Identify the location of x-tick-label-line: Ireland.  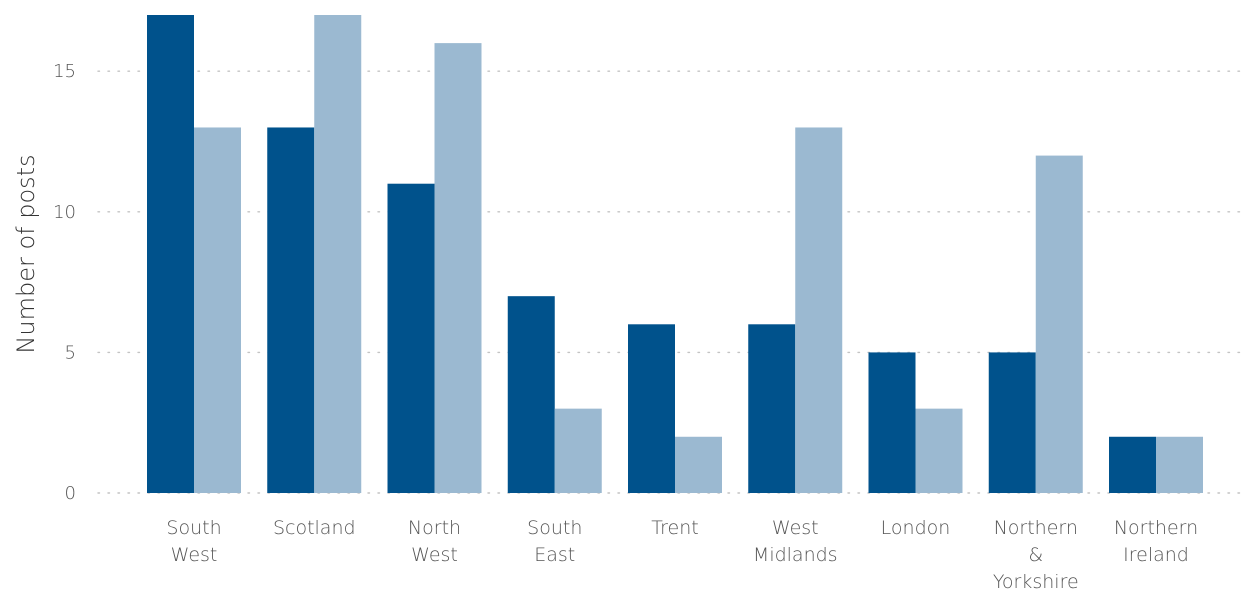
(1156, 555).